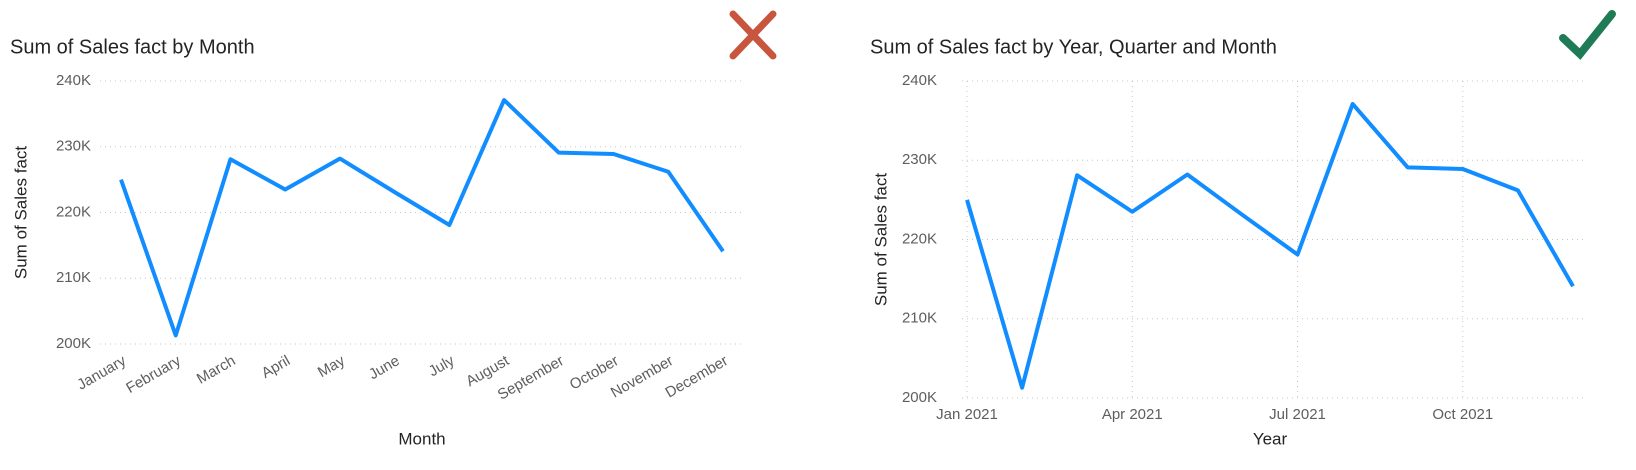 Image resolution: width=1636 pixels, height=470 pixels. I want to click on x-tick-label: April, so click(276, 367).